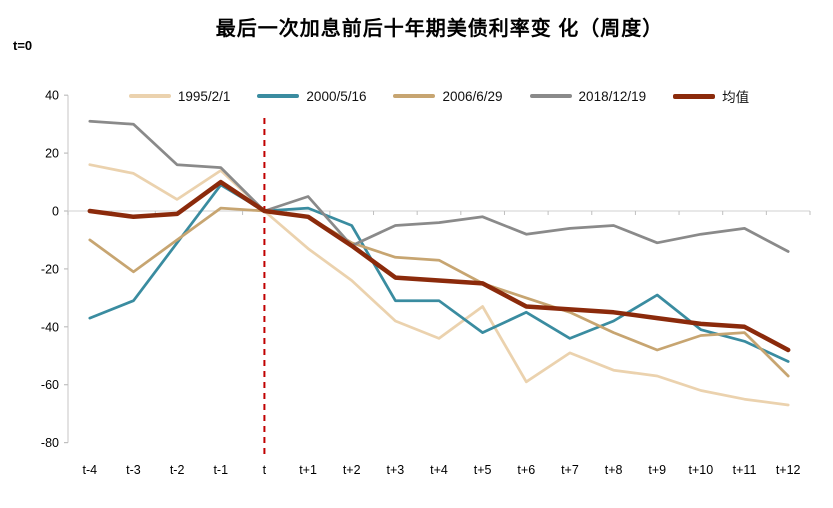  Describe the element at coordinates (90, 470) in the screenshot. I see `x-axis-label: t-4` at that location.